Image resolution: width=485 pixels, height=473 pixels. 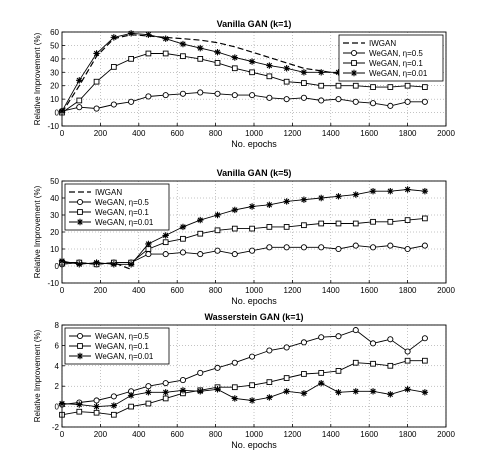 I want to click on x-tick-label: 1000, so click(x=254, y=434).